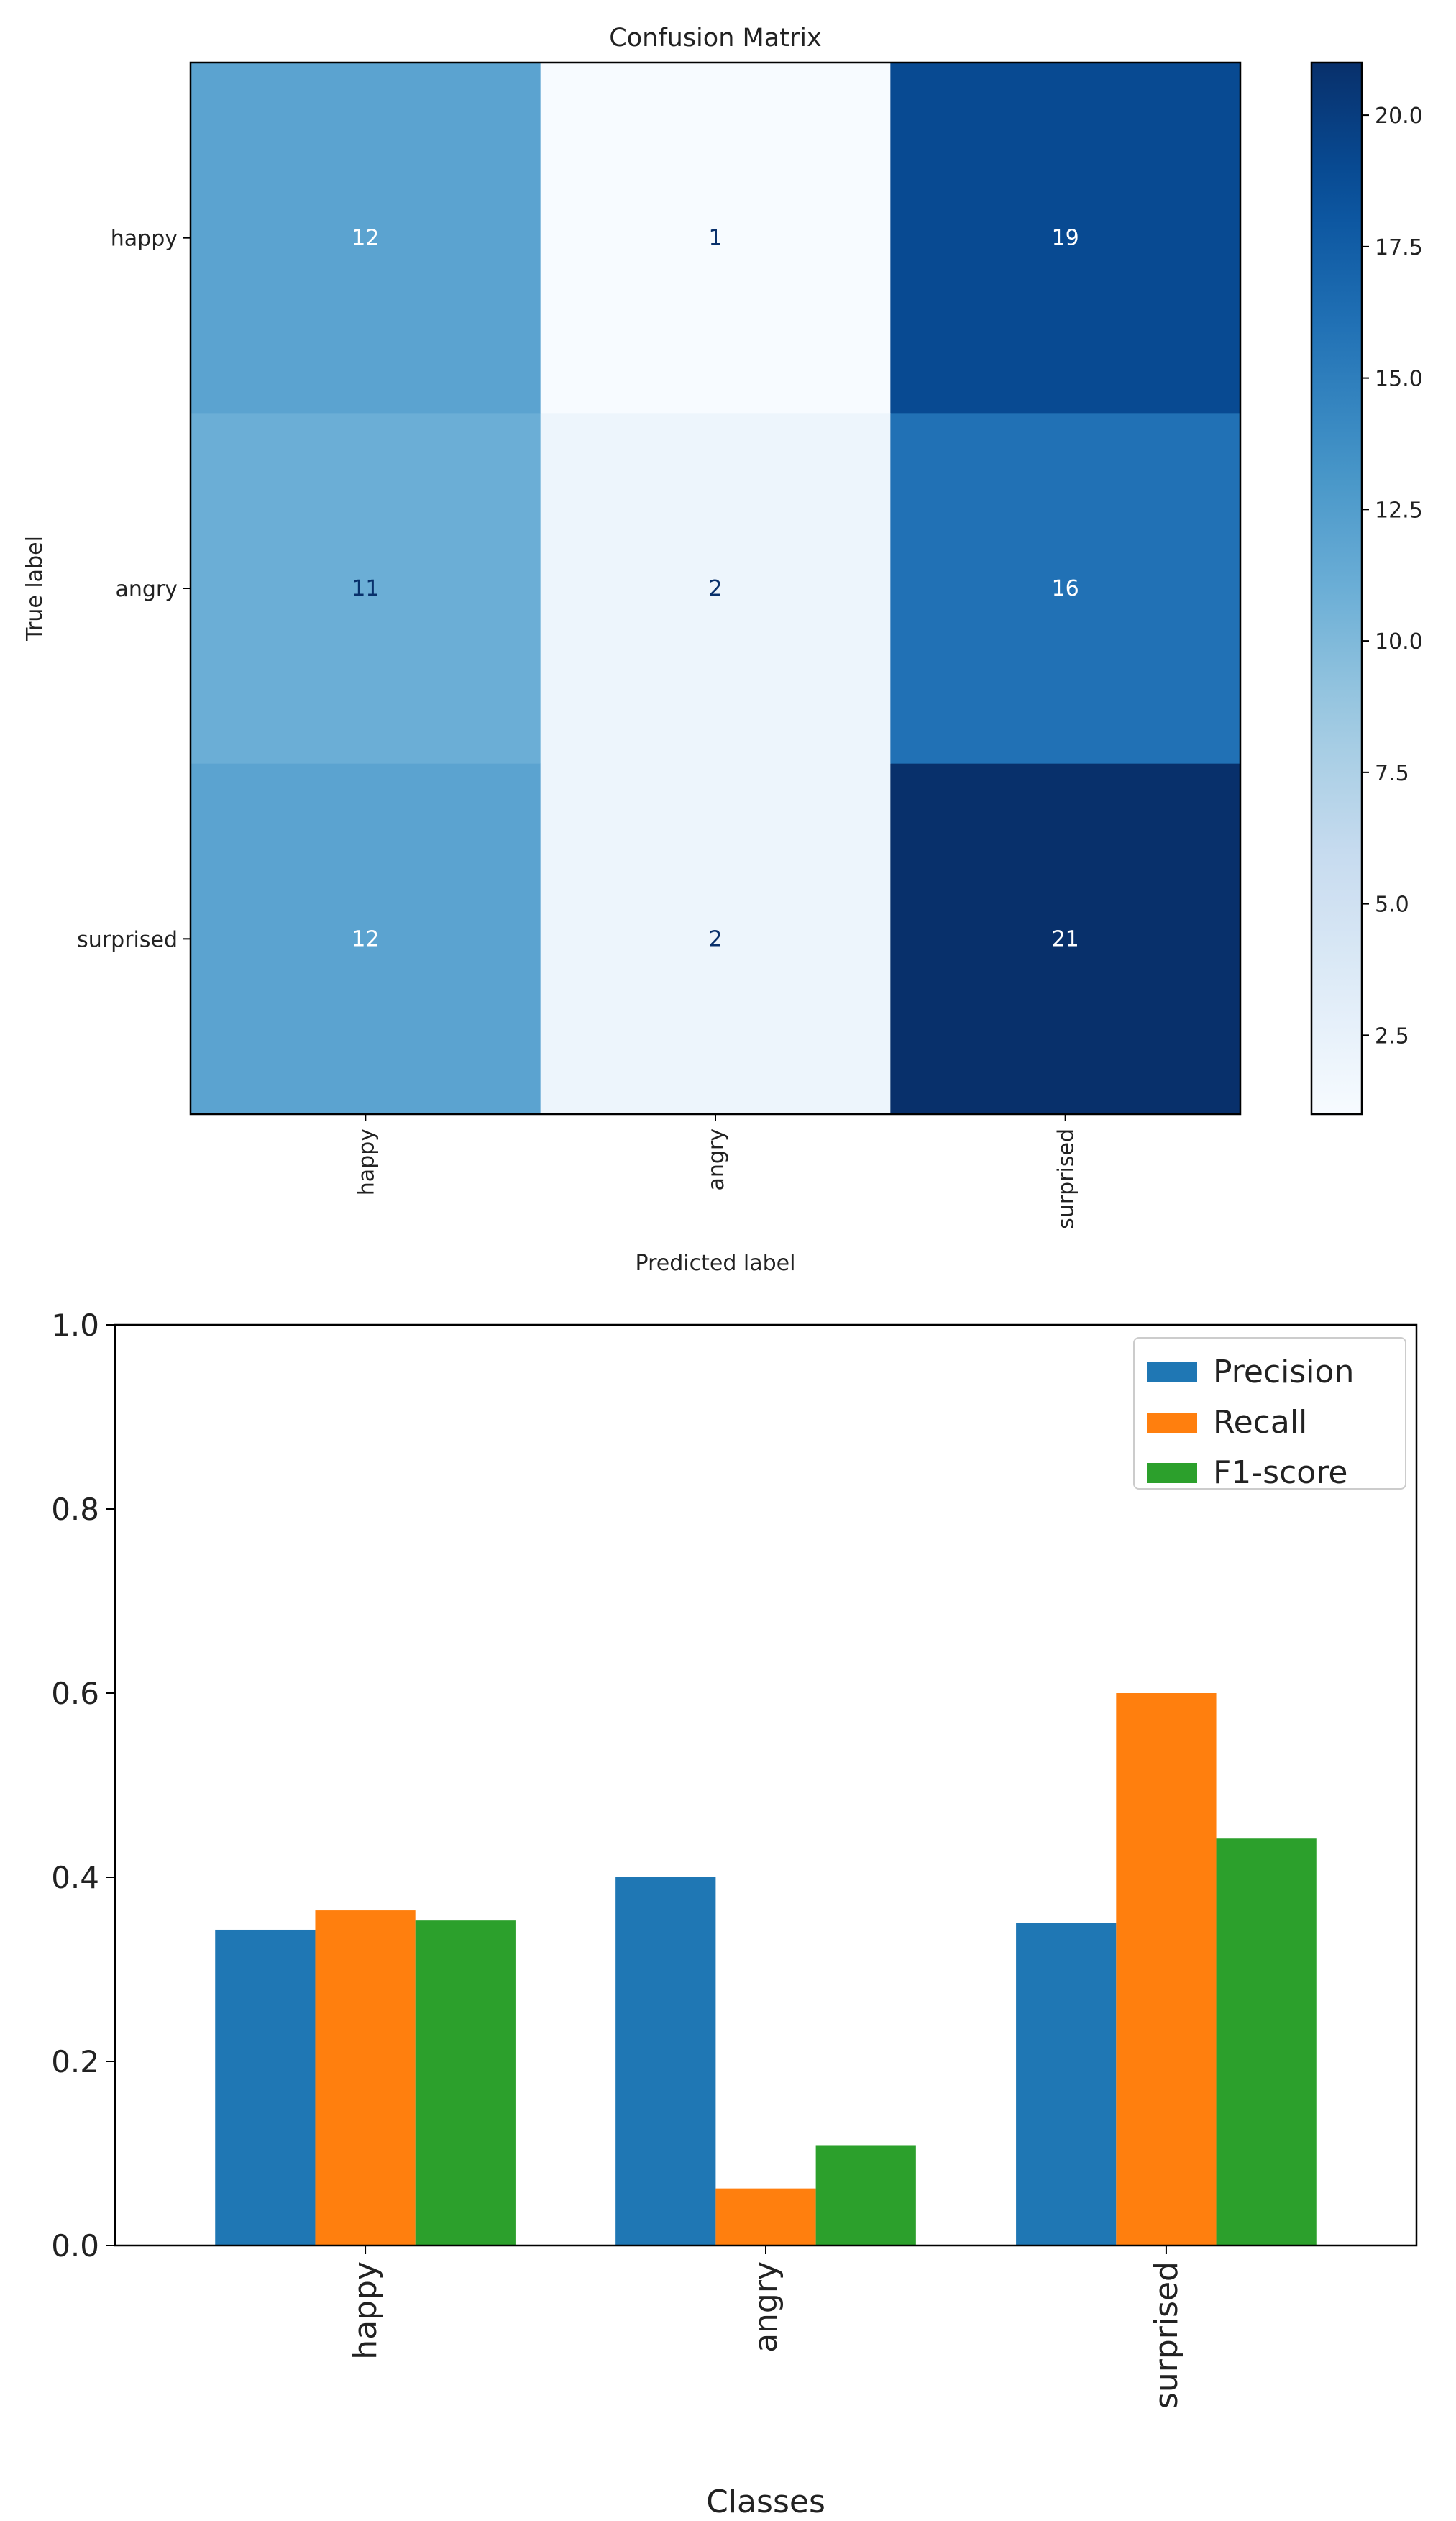 The width and height of the screenshot is (1456, 2521). What do you see at coordinates (366, 1162) in the screenshot?
I see `cm-x-tick-label: happy` at bounding box center [366, 1162].